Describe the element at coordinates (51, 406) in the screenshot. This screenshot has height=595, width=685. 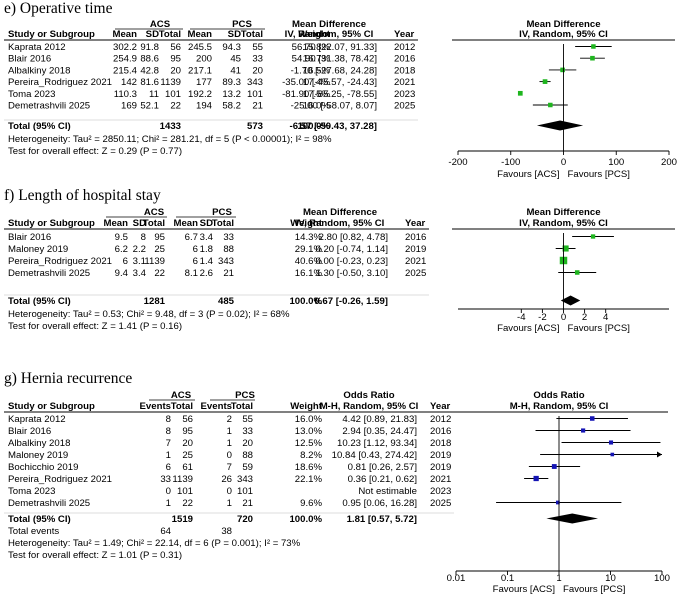
I see `study-column-header: Study or Subgroup` at that location.